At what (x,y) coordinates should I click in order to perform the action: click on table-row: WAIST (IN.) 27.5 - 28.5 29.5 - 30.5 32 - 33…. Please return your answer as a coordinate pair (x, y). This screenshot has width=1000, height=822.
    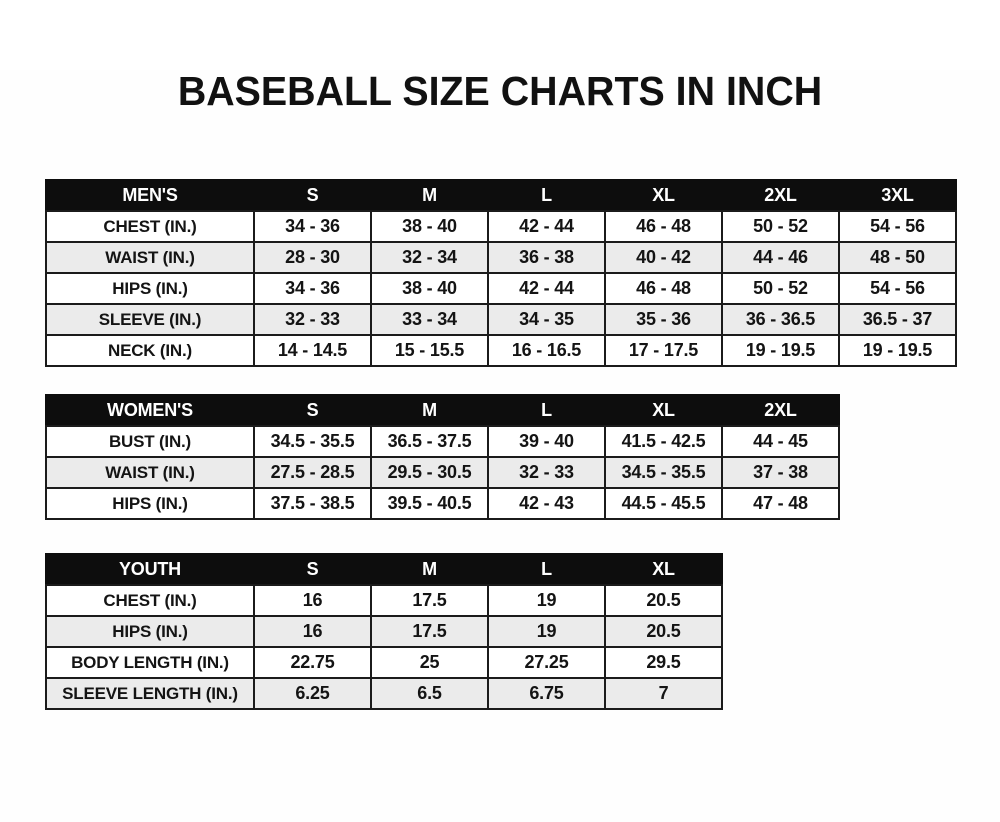
    Looking at the image, I should click on (442, 473).